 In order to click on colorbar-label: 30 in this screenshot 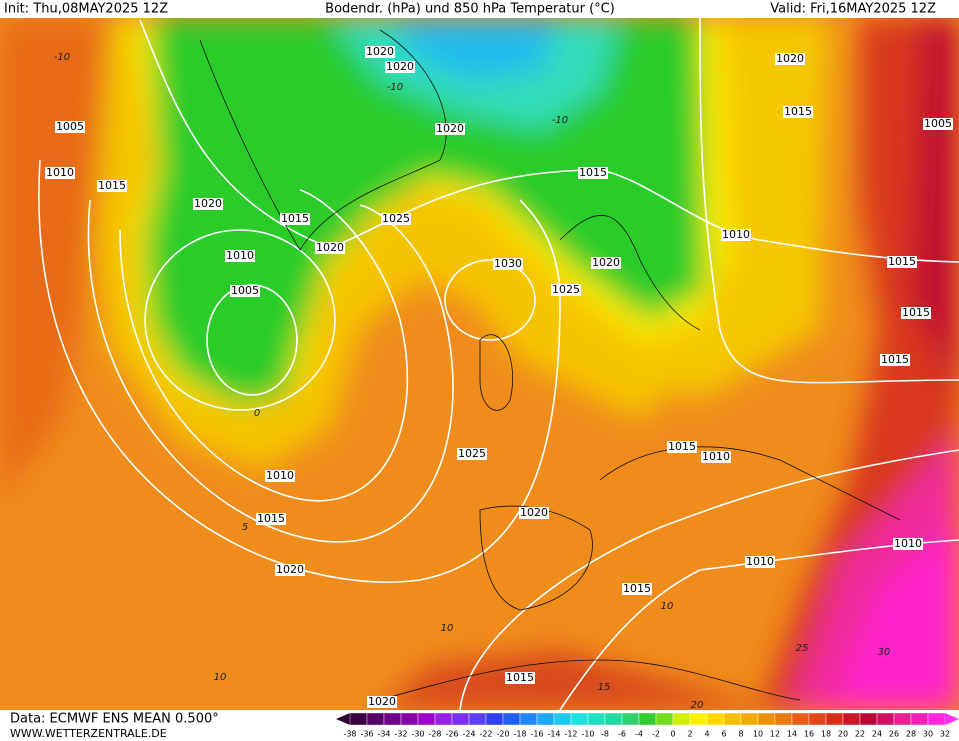, I will do `click(928, 734)`.